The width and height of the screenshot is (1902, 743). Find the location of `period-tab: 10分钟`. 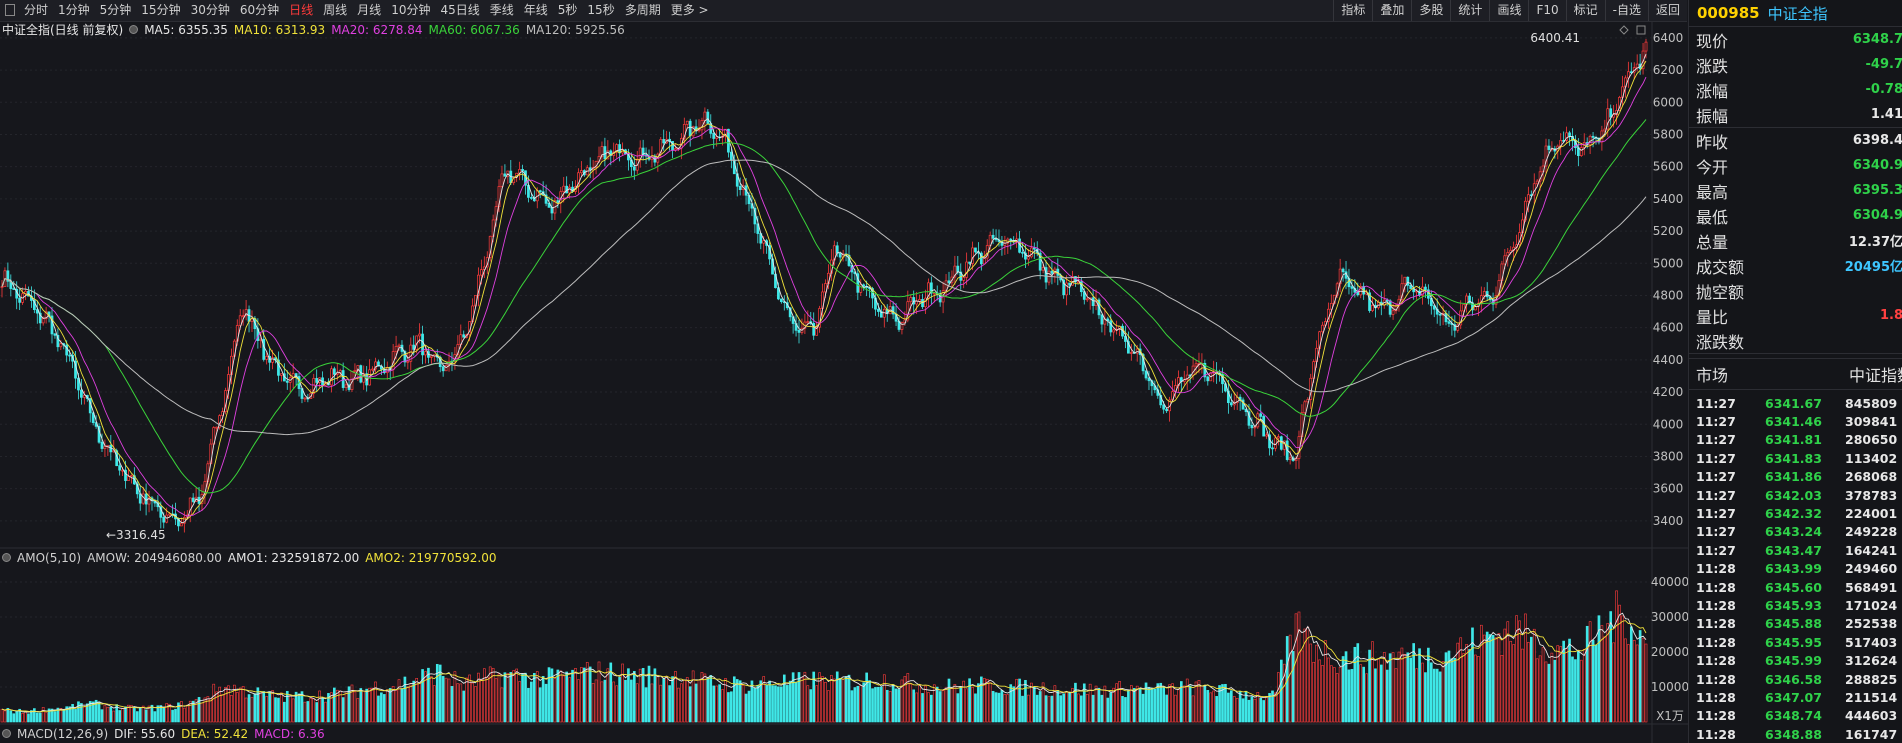

period-tab: 10分钟 is located at coordinates (411, 10).